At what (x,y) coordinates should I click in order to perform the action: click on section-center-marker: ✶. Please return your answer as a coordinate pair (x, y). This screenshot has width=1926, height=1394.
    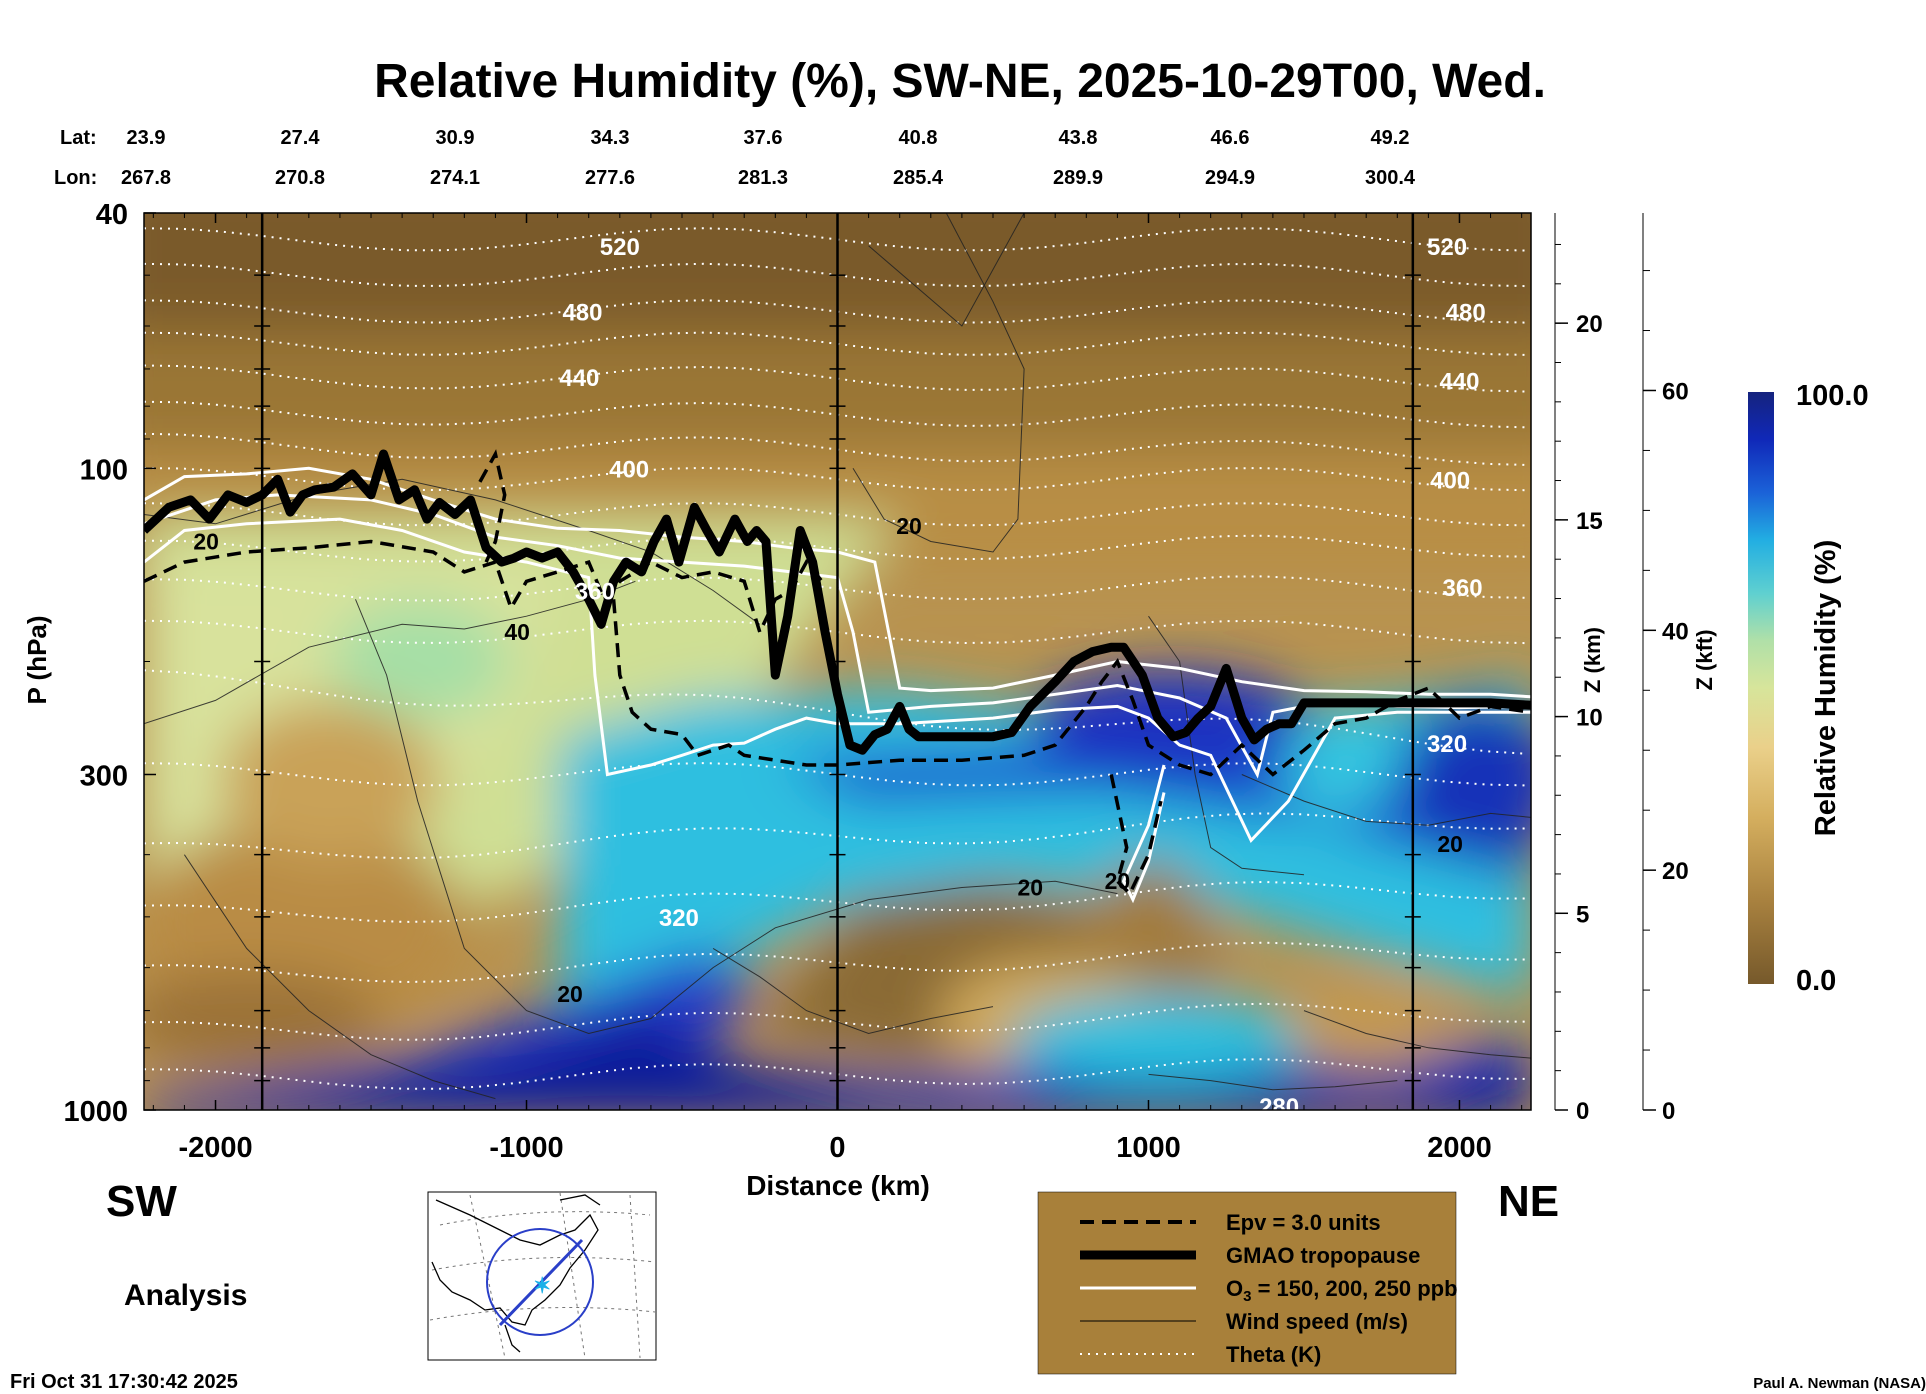
    Looking at the image, I should click on (542, 1285).